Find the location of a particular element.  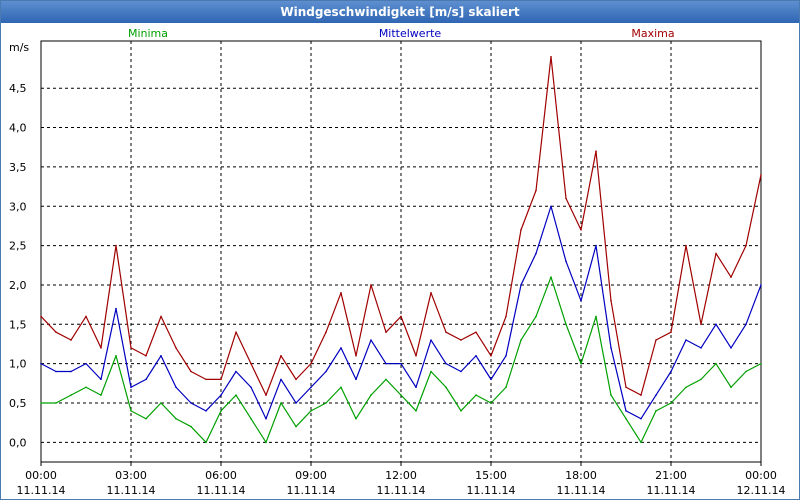

y-tick-label: 2,0 is located at coordinates (18, 285).